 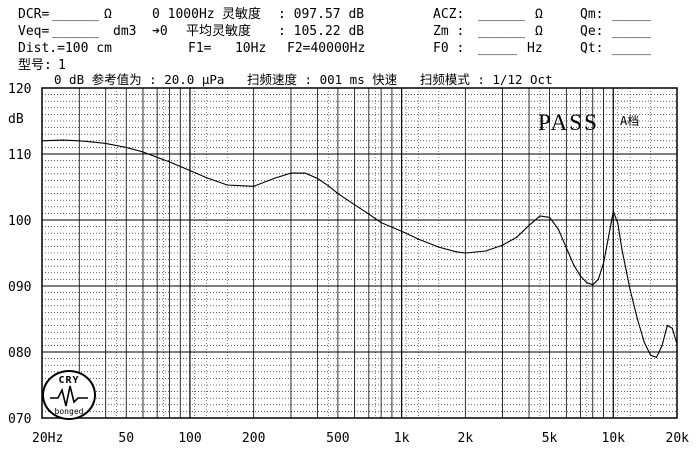 What do you see at coordinates (449, 31) in the screenshot?
I see `zm-label: Zm :` at bounding box center [449, 31].